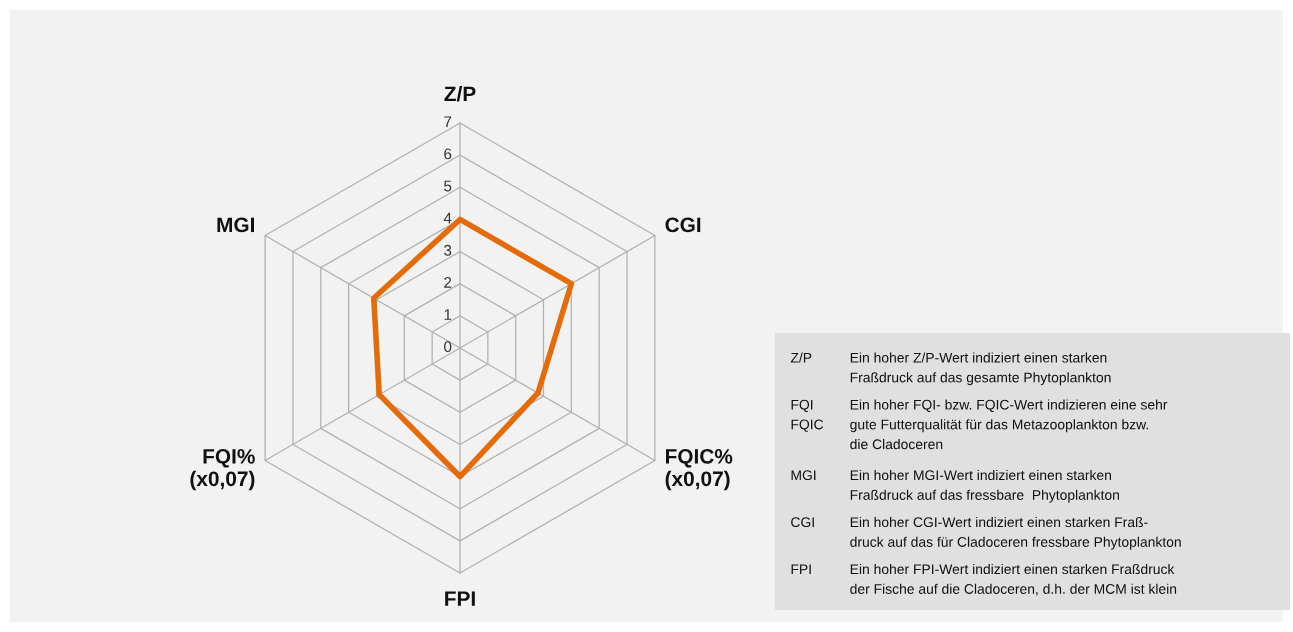  I want to click on y-tick-label: 7, so click(448, 121).